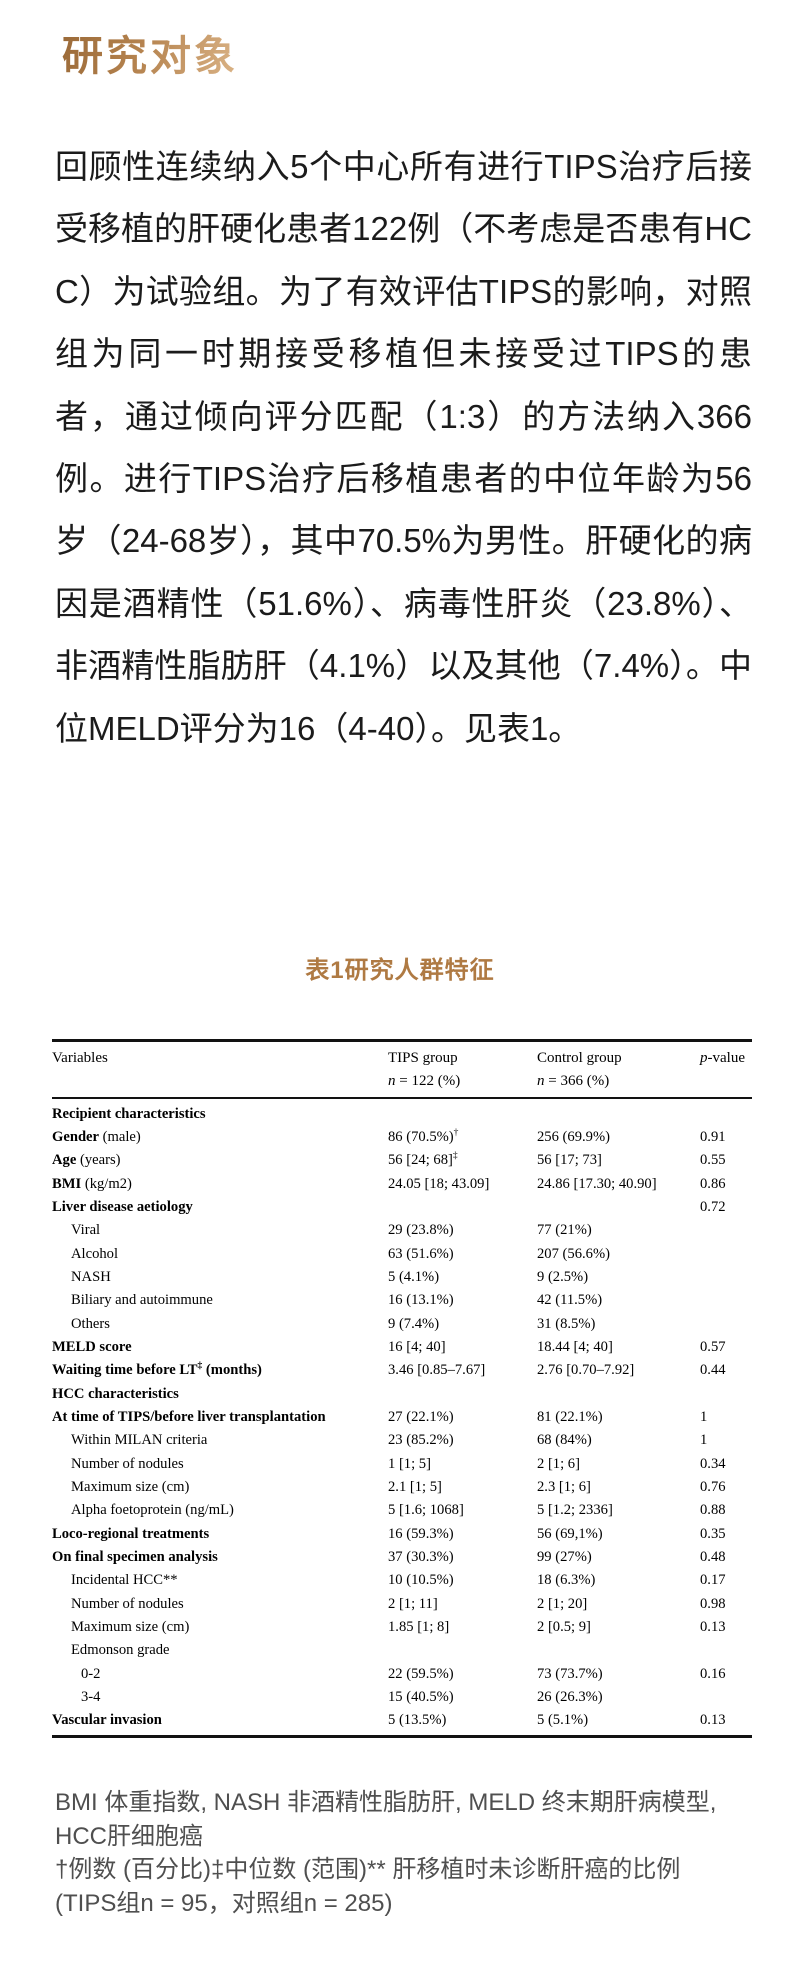 Image resolution: width=800 pixels, height=1973 pixels. Describe the element at coordinates (389, 1206) in the screenshot. I see `table-row: Liver disease aetiology 0.72` at that location.